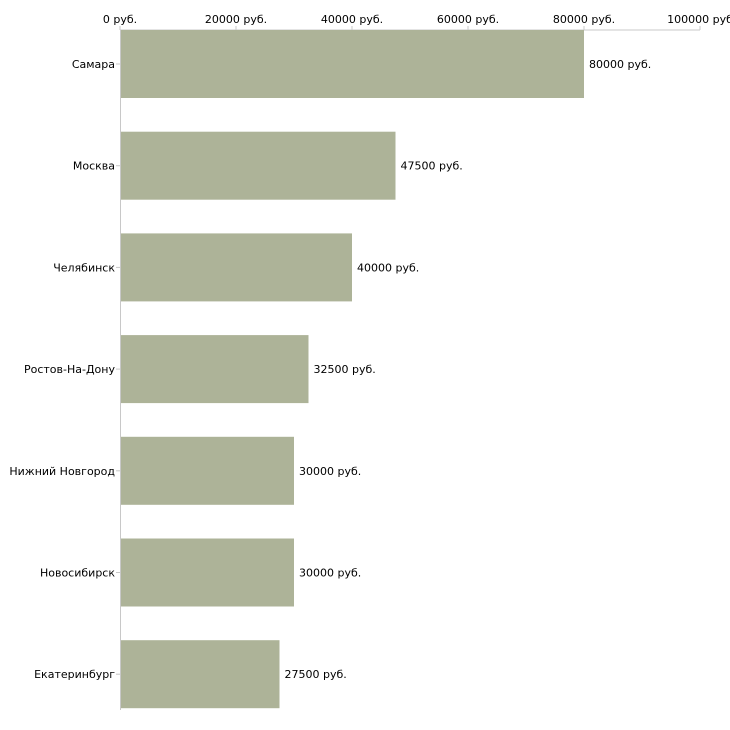 This screenshot has width=730, height=730. What do you see at coordinates (468, 19) in the screenshot?
I see `x-tick-label: 60000 руб.` at bounding box center [468, 19].